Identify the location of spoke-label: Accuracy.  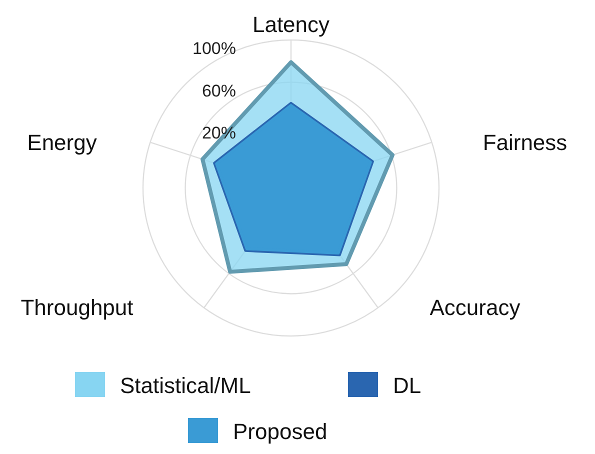
(475, 307).